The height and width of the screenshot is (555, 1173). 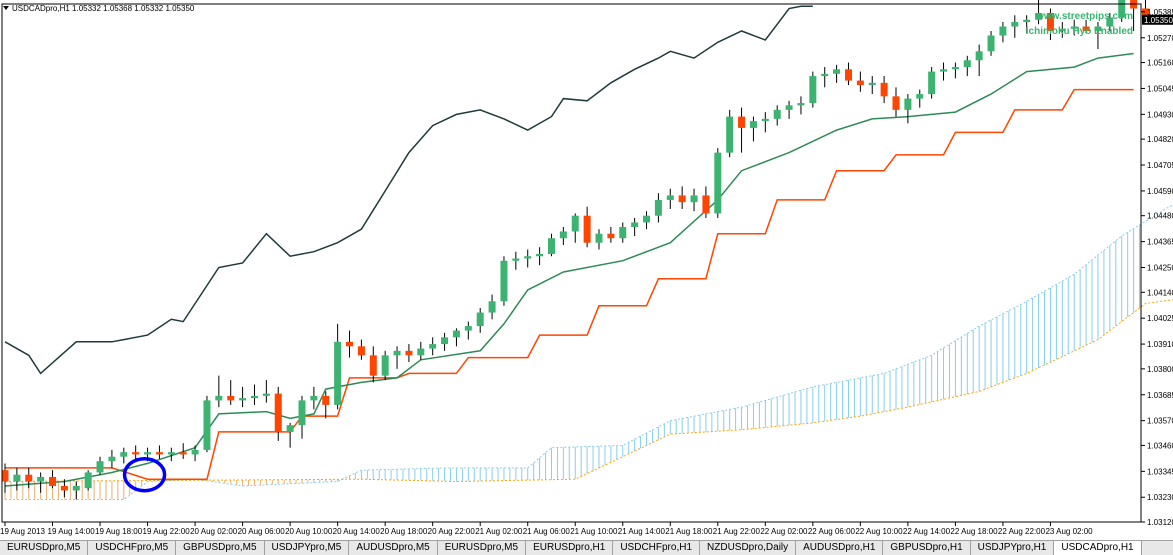 What do you see at coordinates (927, 548) in the screenshot?
I see `chart-tab: GBPUSDpro,H1` at bounding box center [927, 548].